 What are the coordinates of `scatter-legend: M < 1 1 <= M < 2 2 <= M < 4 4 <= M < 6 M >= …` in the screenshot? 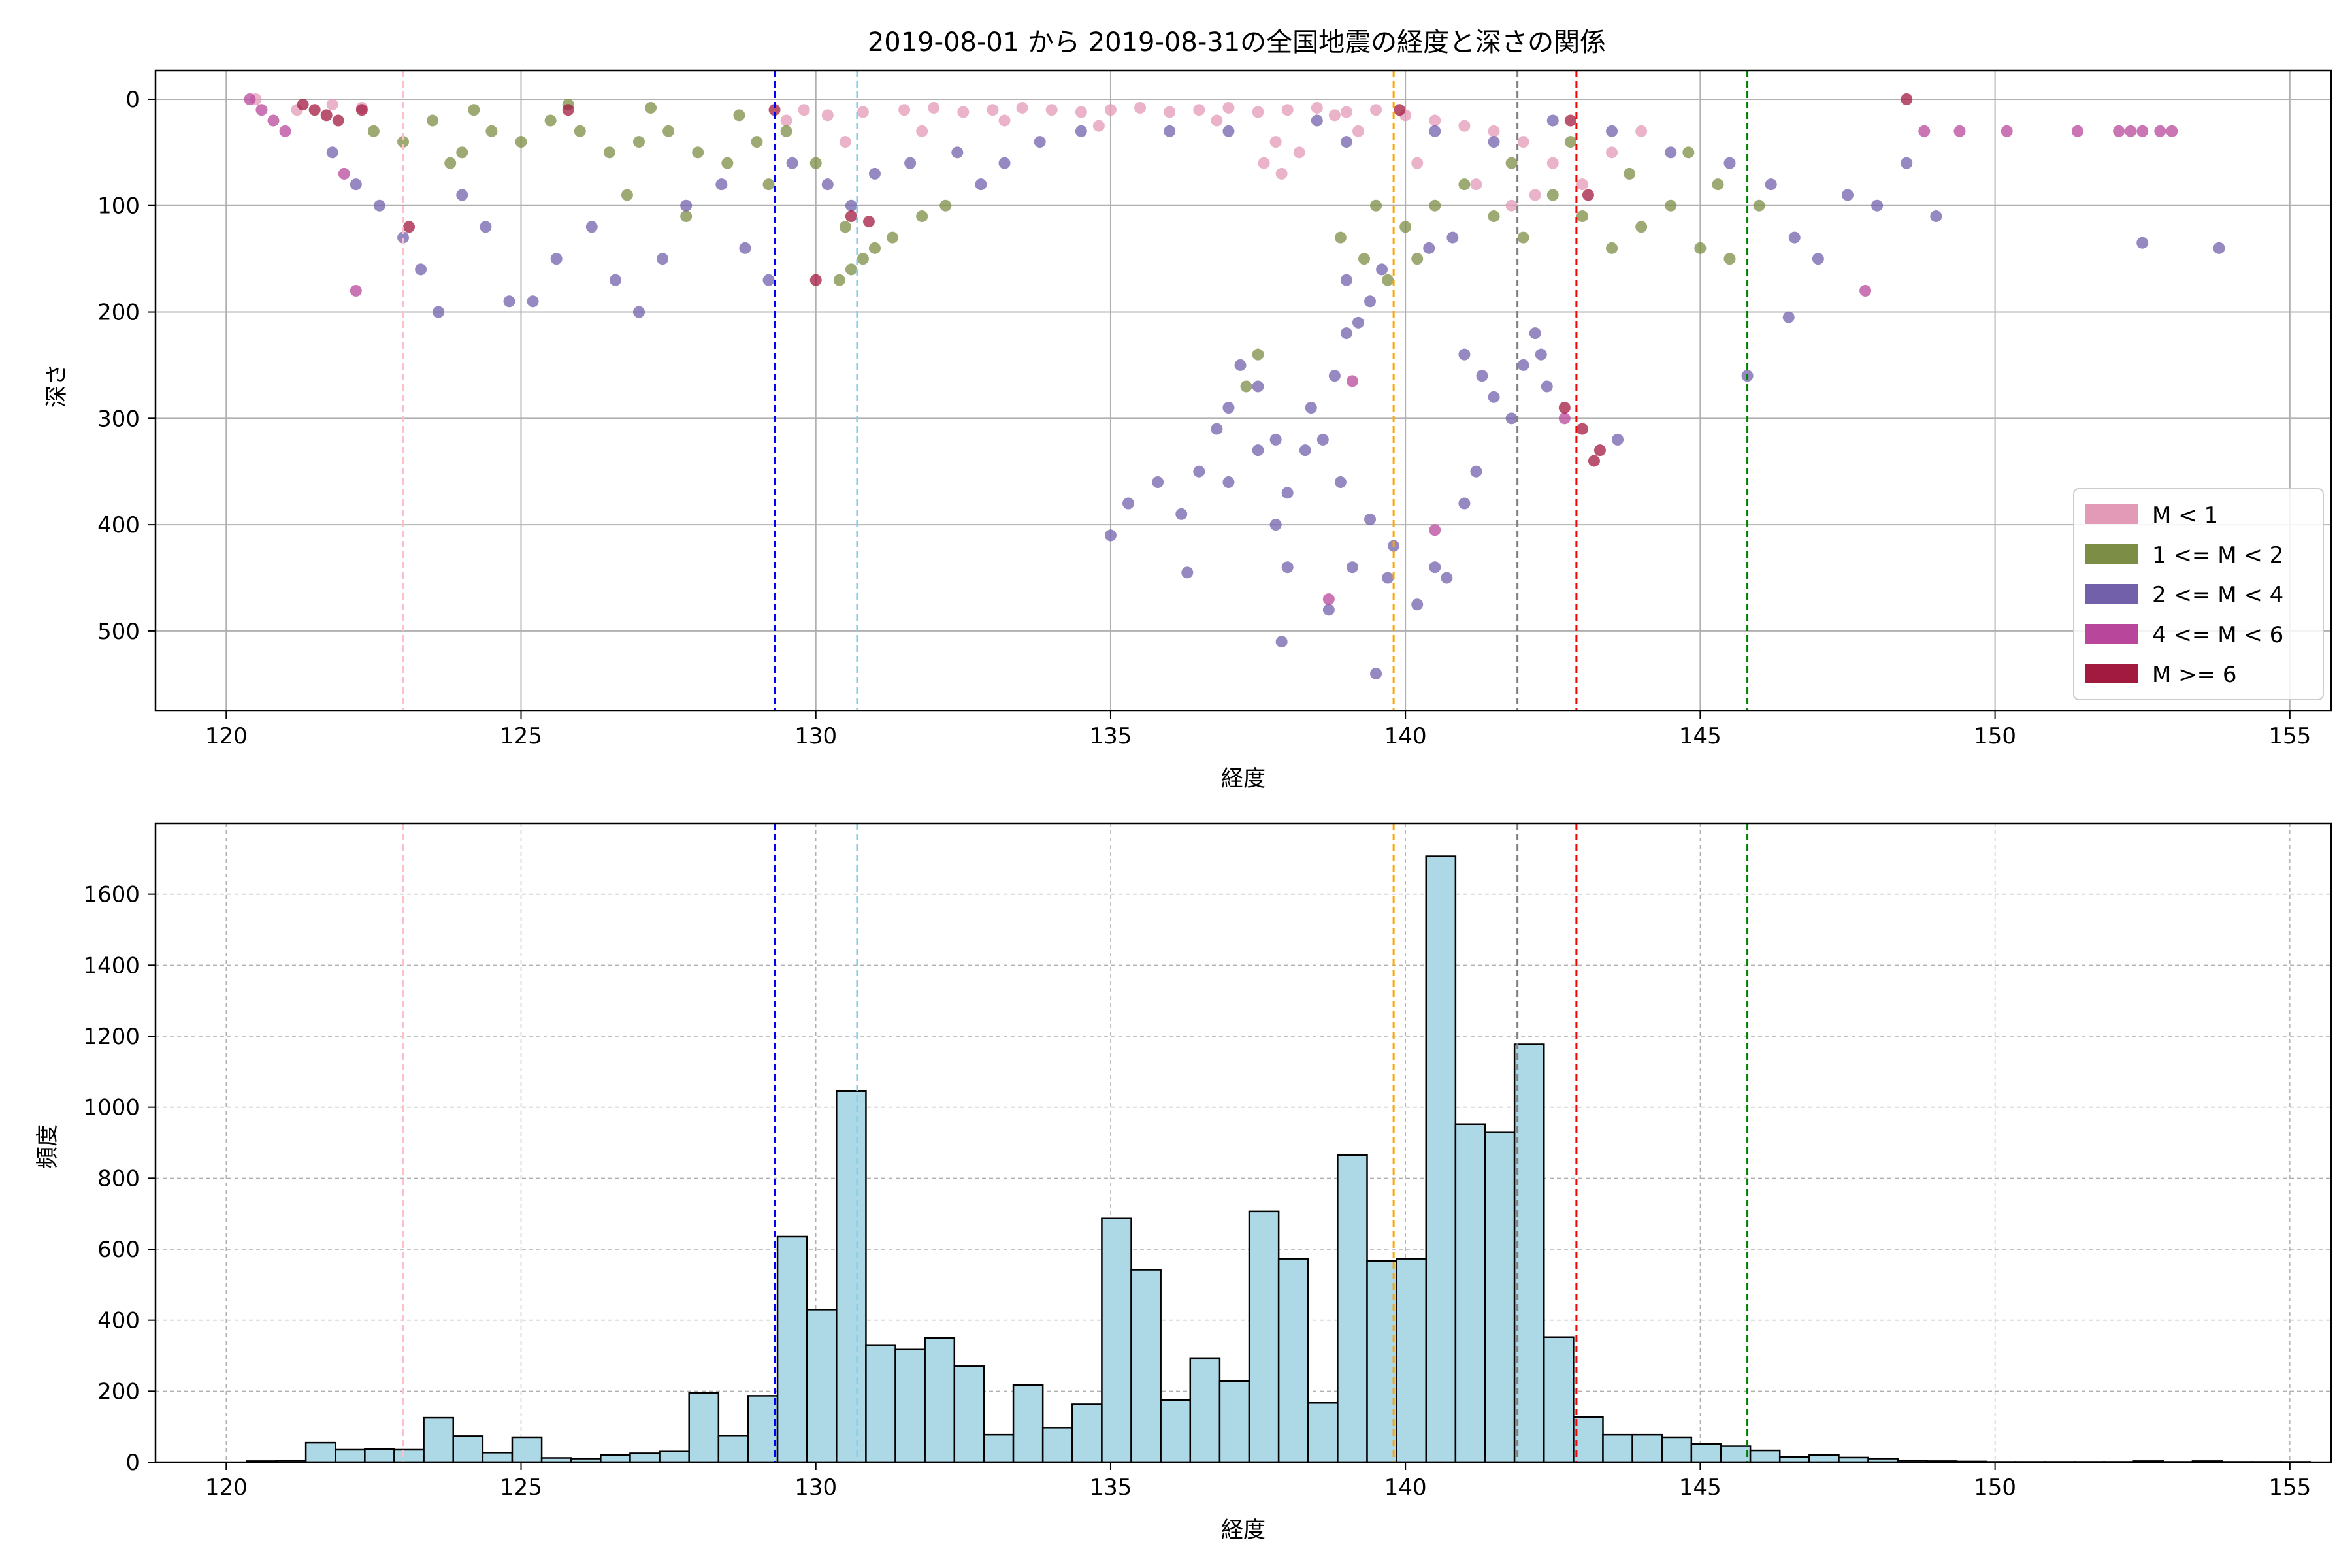 It's located at (2198, 594).